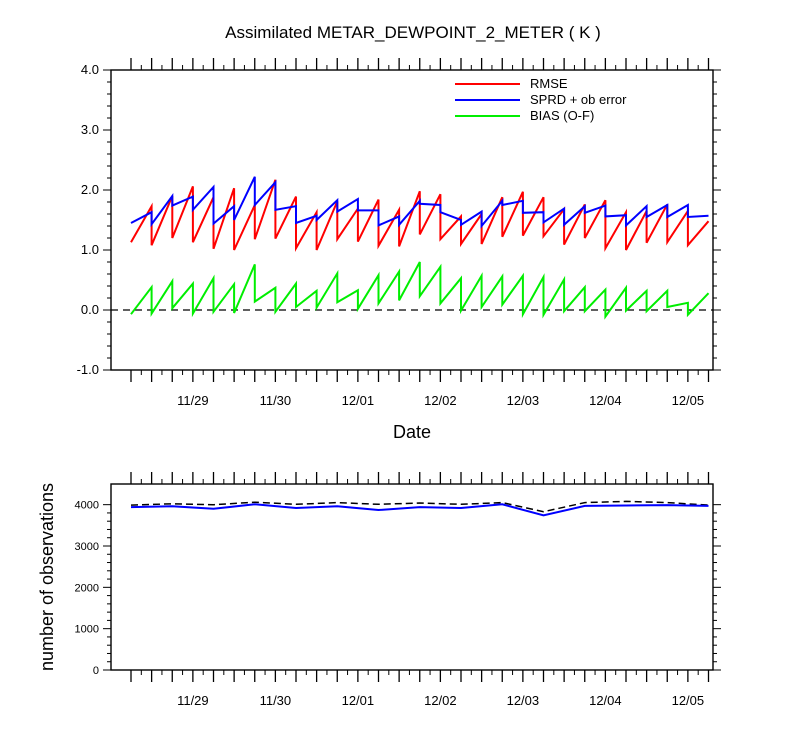  Describe the element at coordinates (412, 432) in the screenshot. I see `x-axis-title: Date` at that location.